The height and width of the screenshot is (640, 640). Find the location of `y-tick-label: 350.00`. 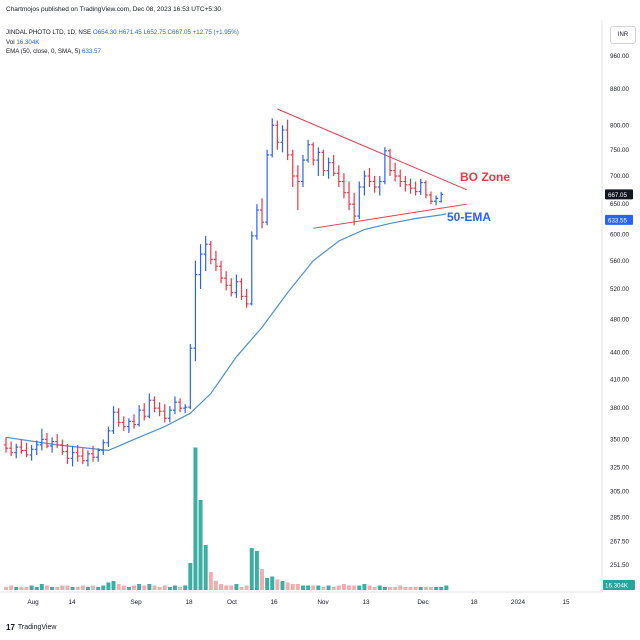

y-tick-label: 350.00 is located at coordinates (619, 439).